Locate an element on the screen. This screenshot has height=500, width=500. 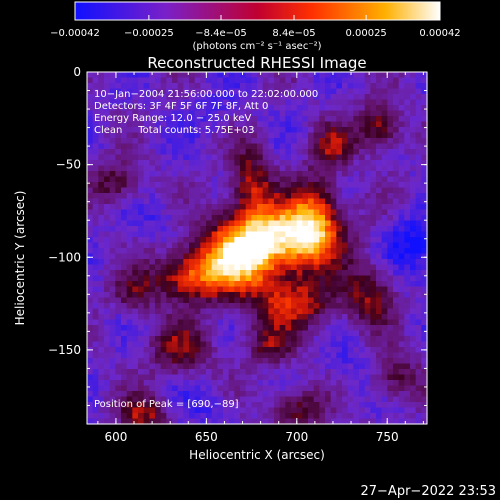
colorbar is located at coordinates (257, 11).